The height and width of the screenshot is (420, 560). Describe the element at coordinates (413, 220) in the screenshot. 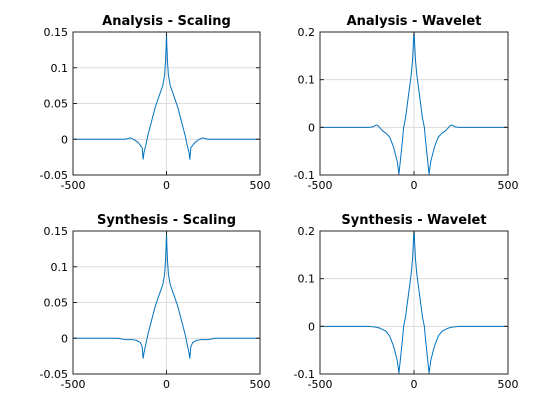

I see `chart-title: Synthesis - Wavelet` at that location.